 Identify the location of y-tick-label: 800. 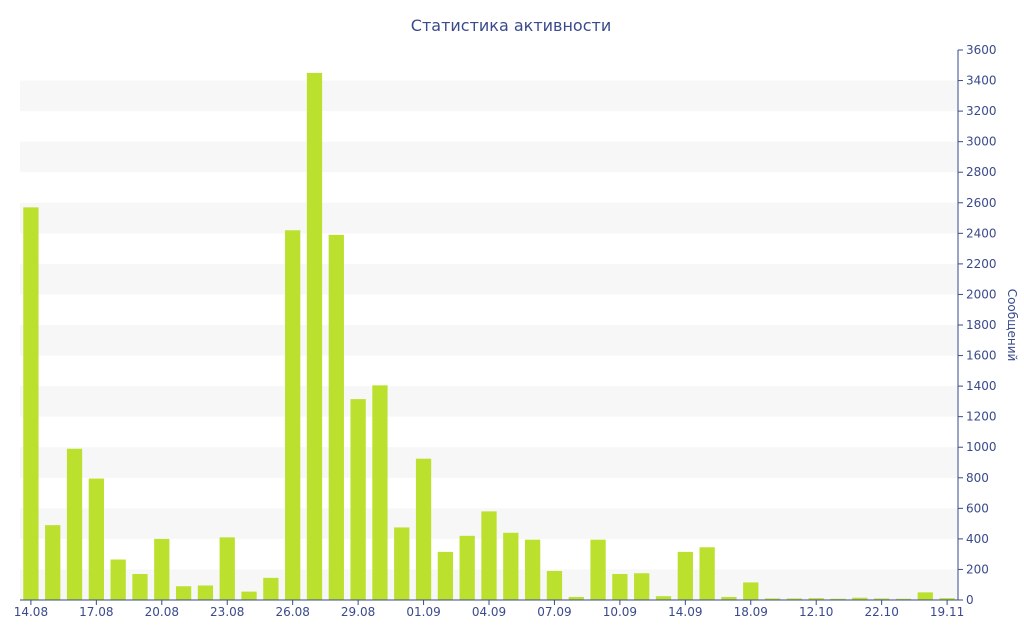
(977, 478).